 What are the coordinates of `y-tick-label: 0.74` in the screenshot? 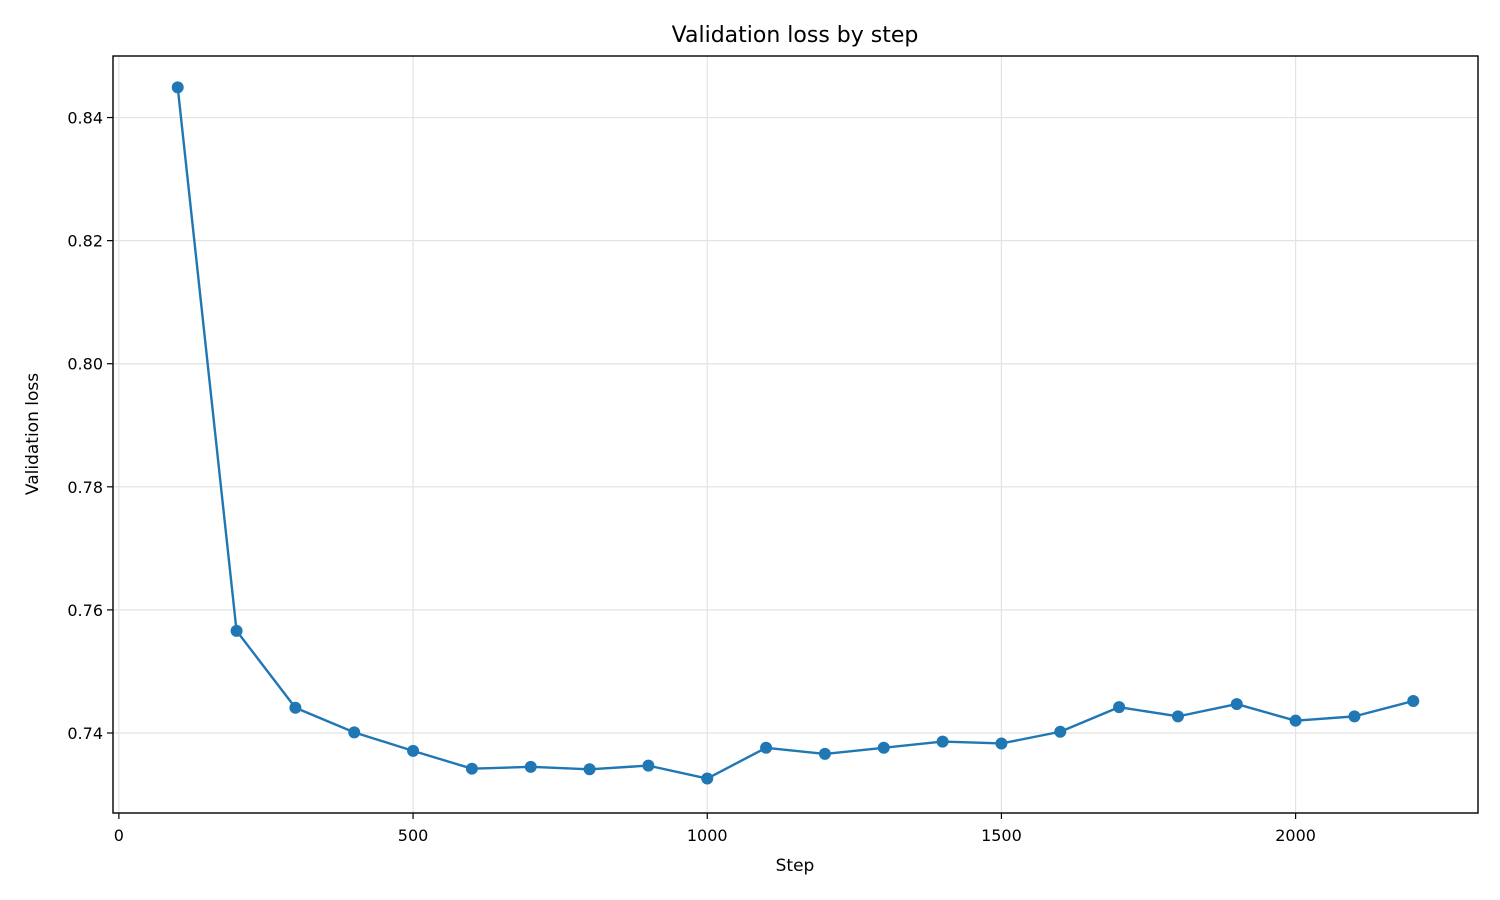 It's located at (85, 733).